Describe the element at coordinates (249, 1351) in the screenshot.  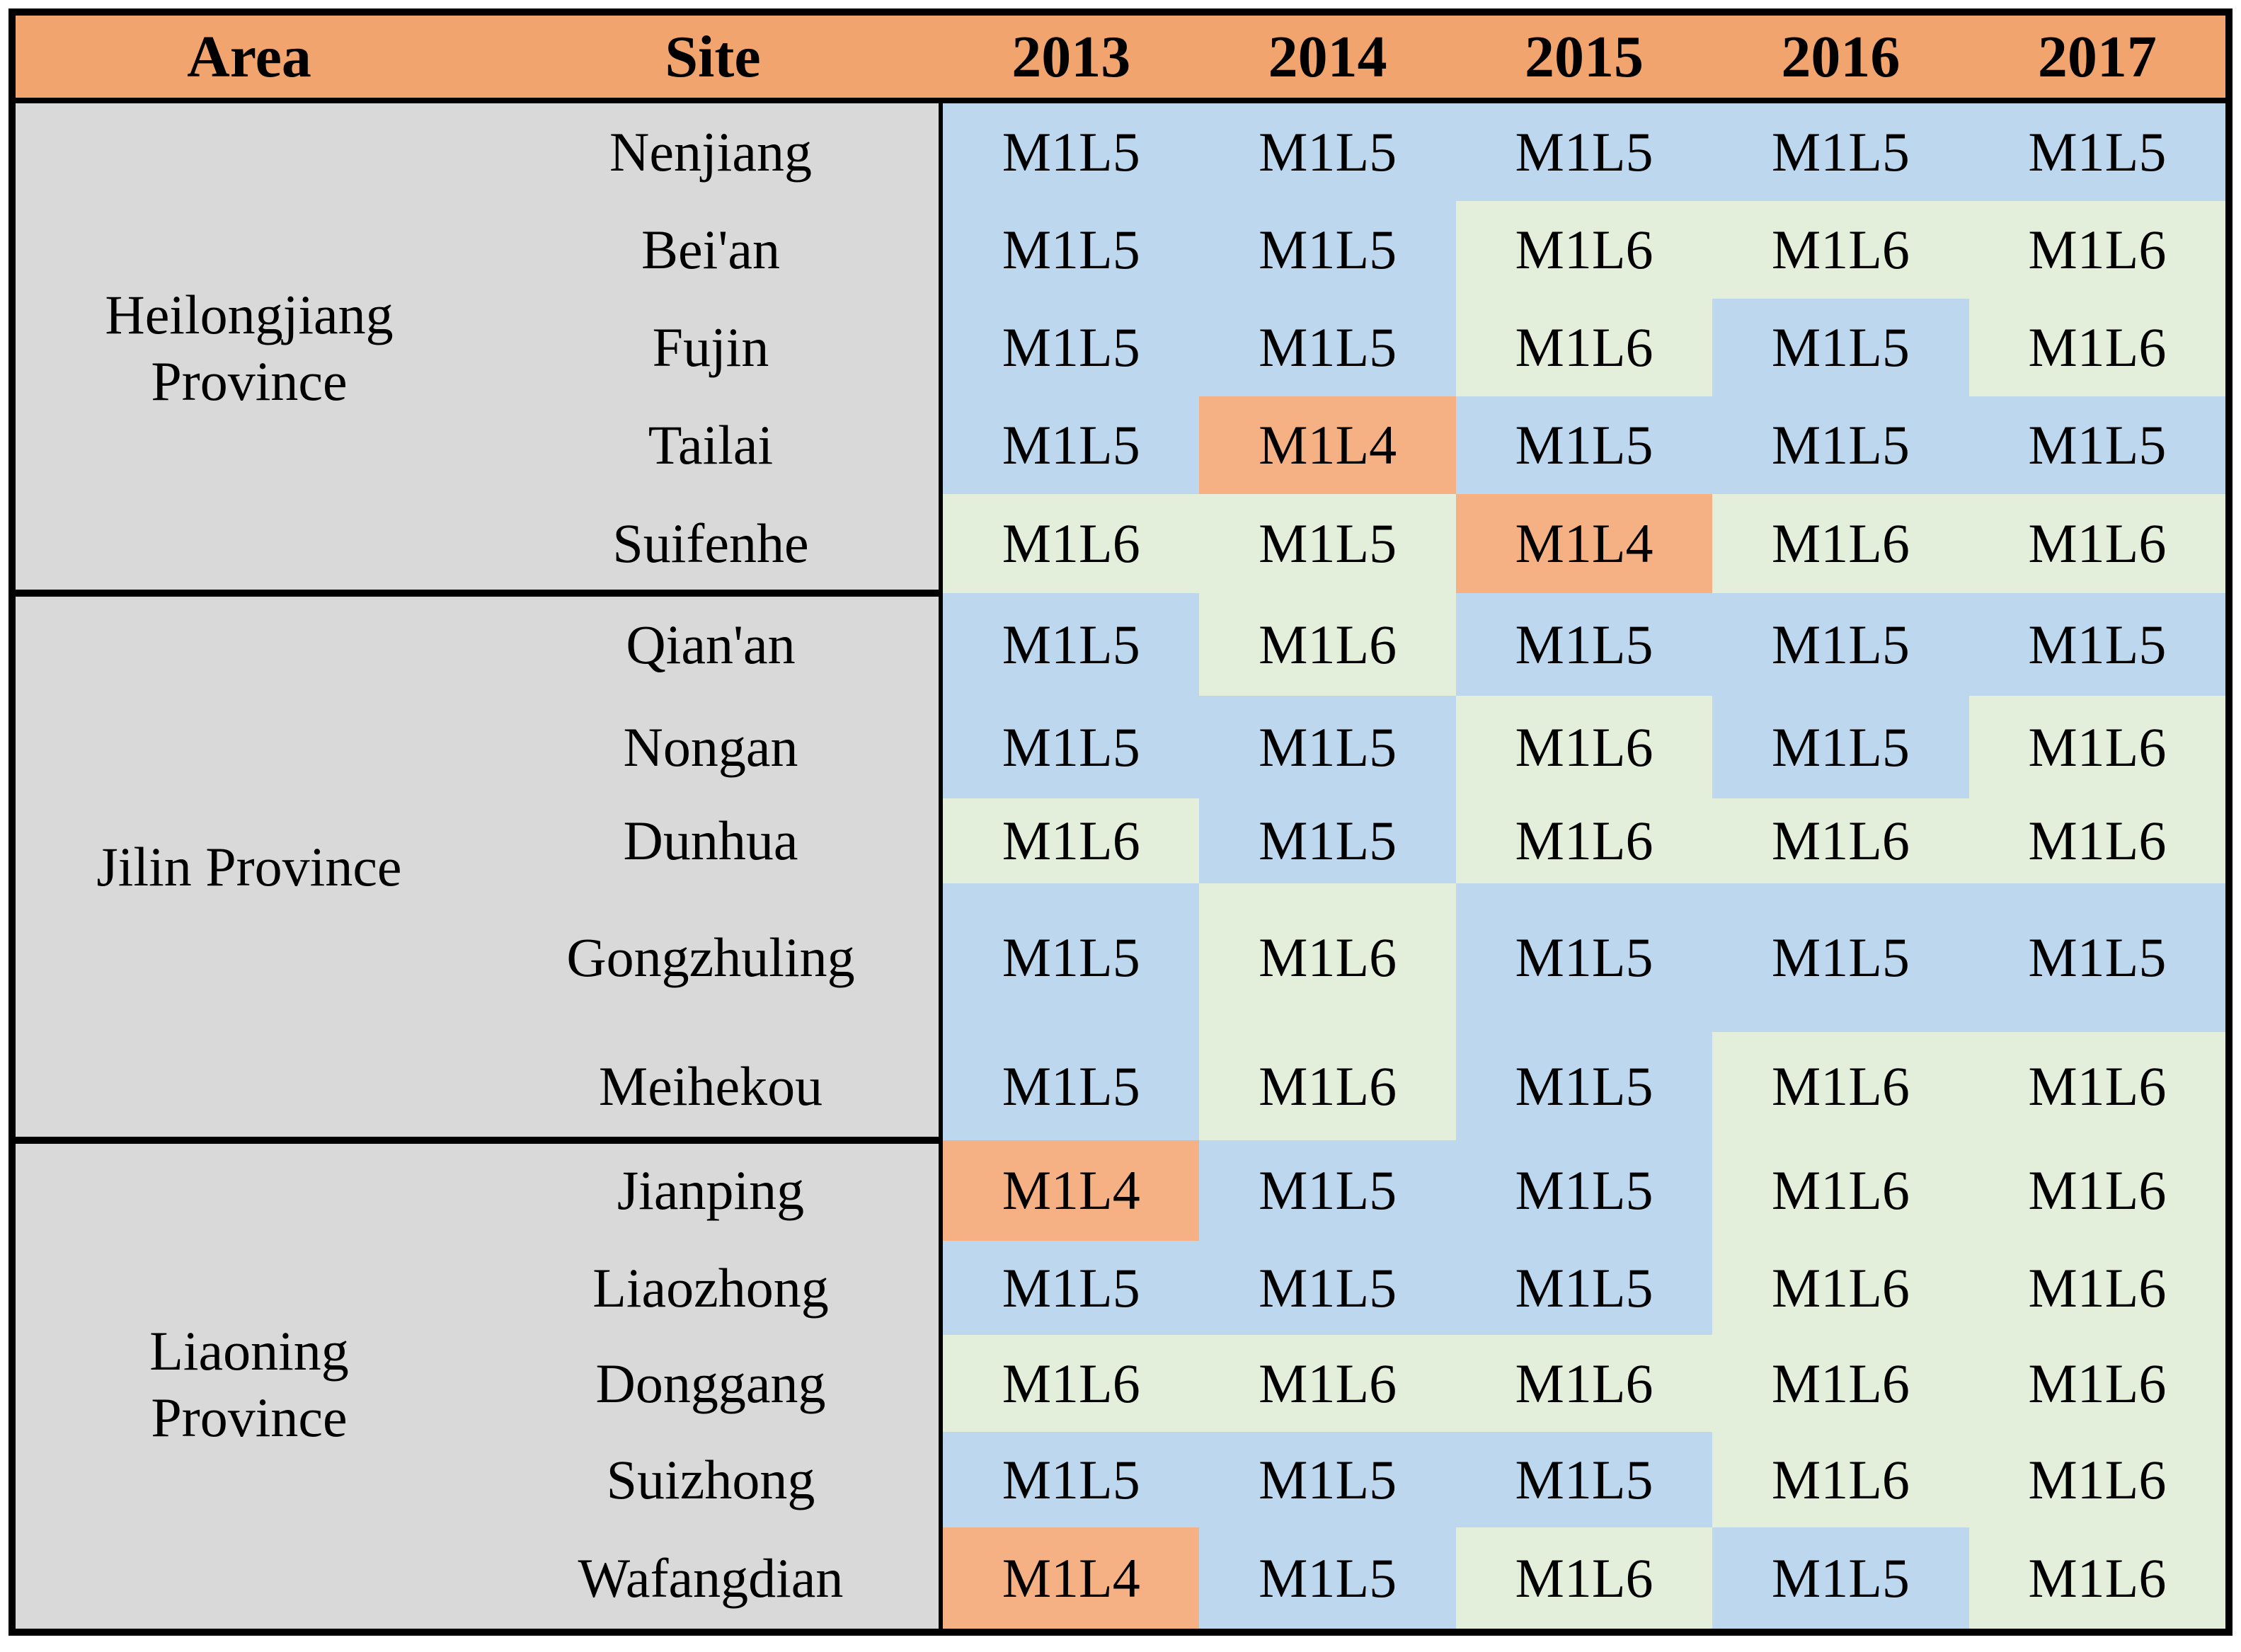
I see `area-label-line: Liaoning` at that location.